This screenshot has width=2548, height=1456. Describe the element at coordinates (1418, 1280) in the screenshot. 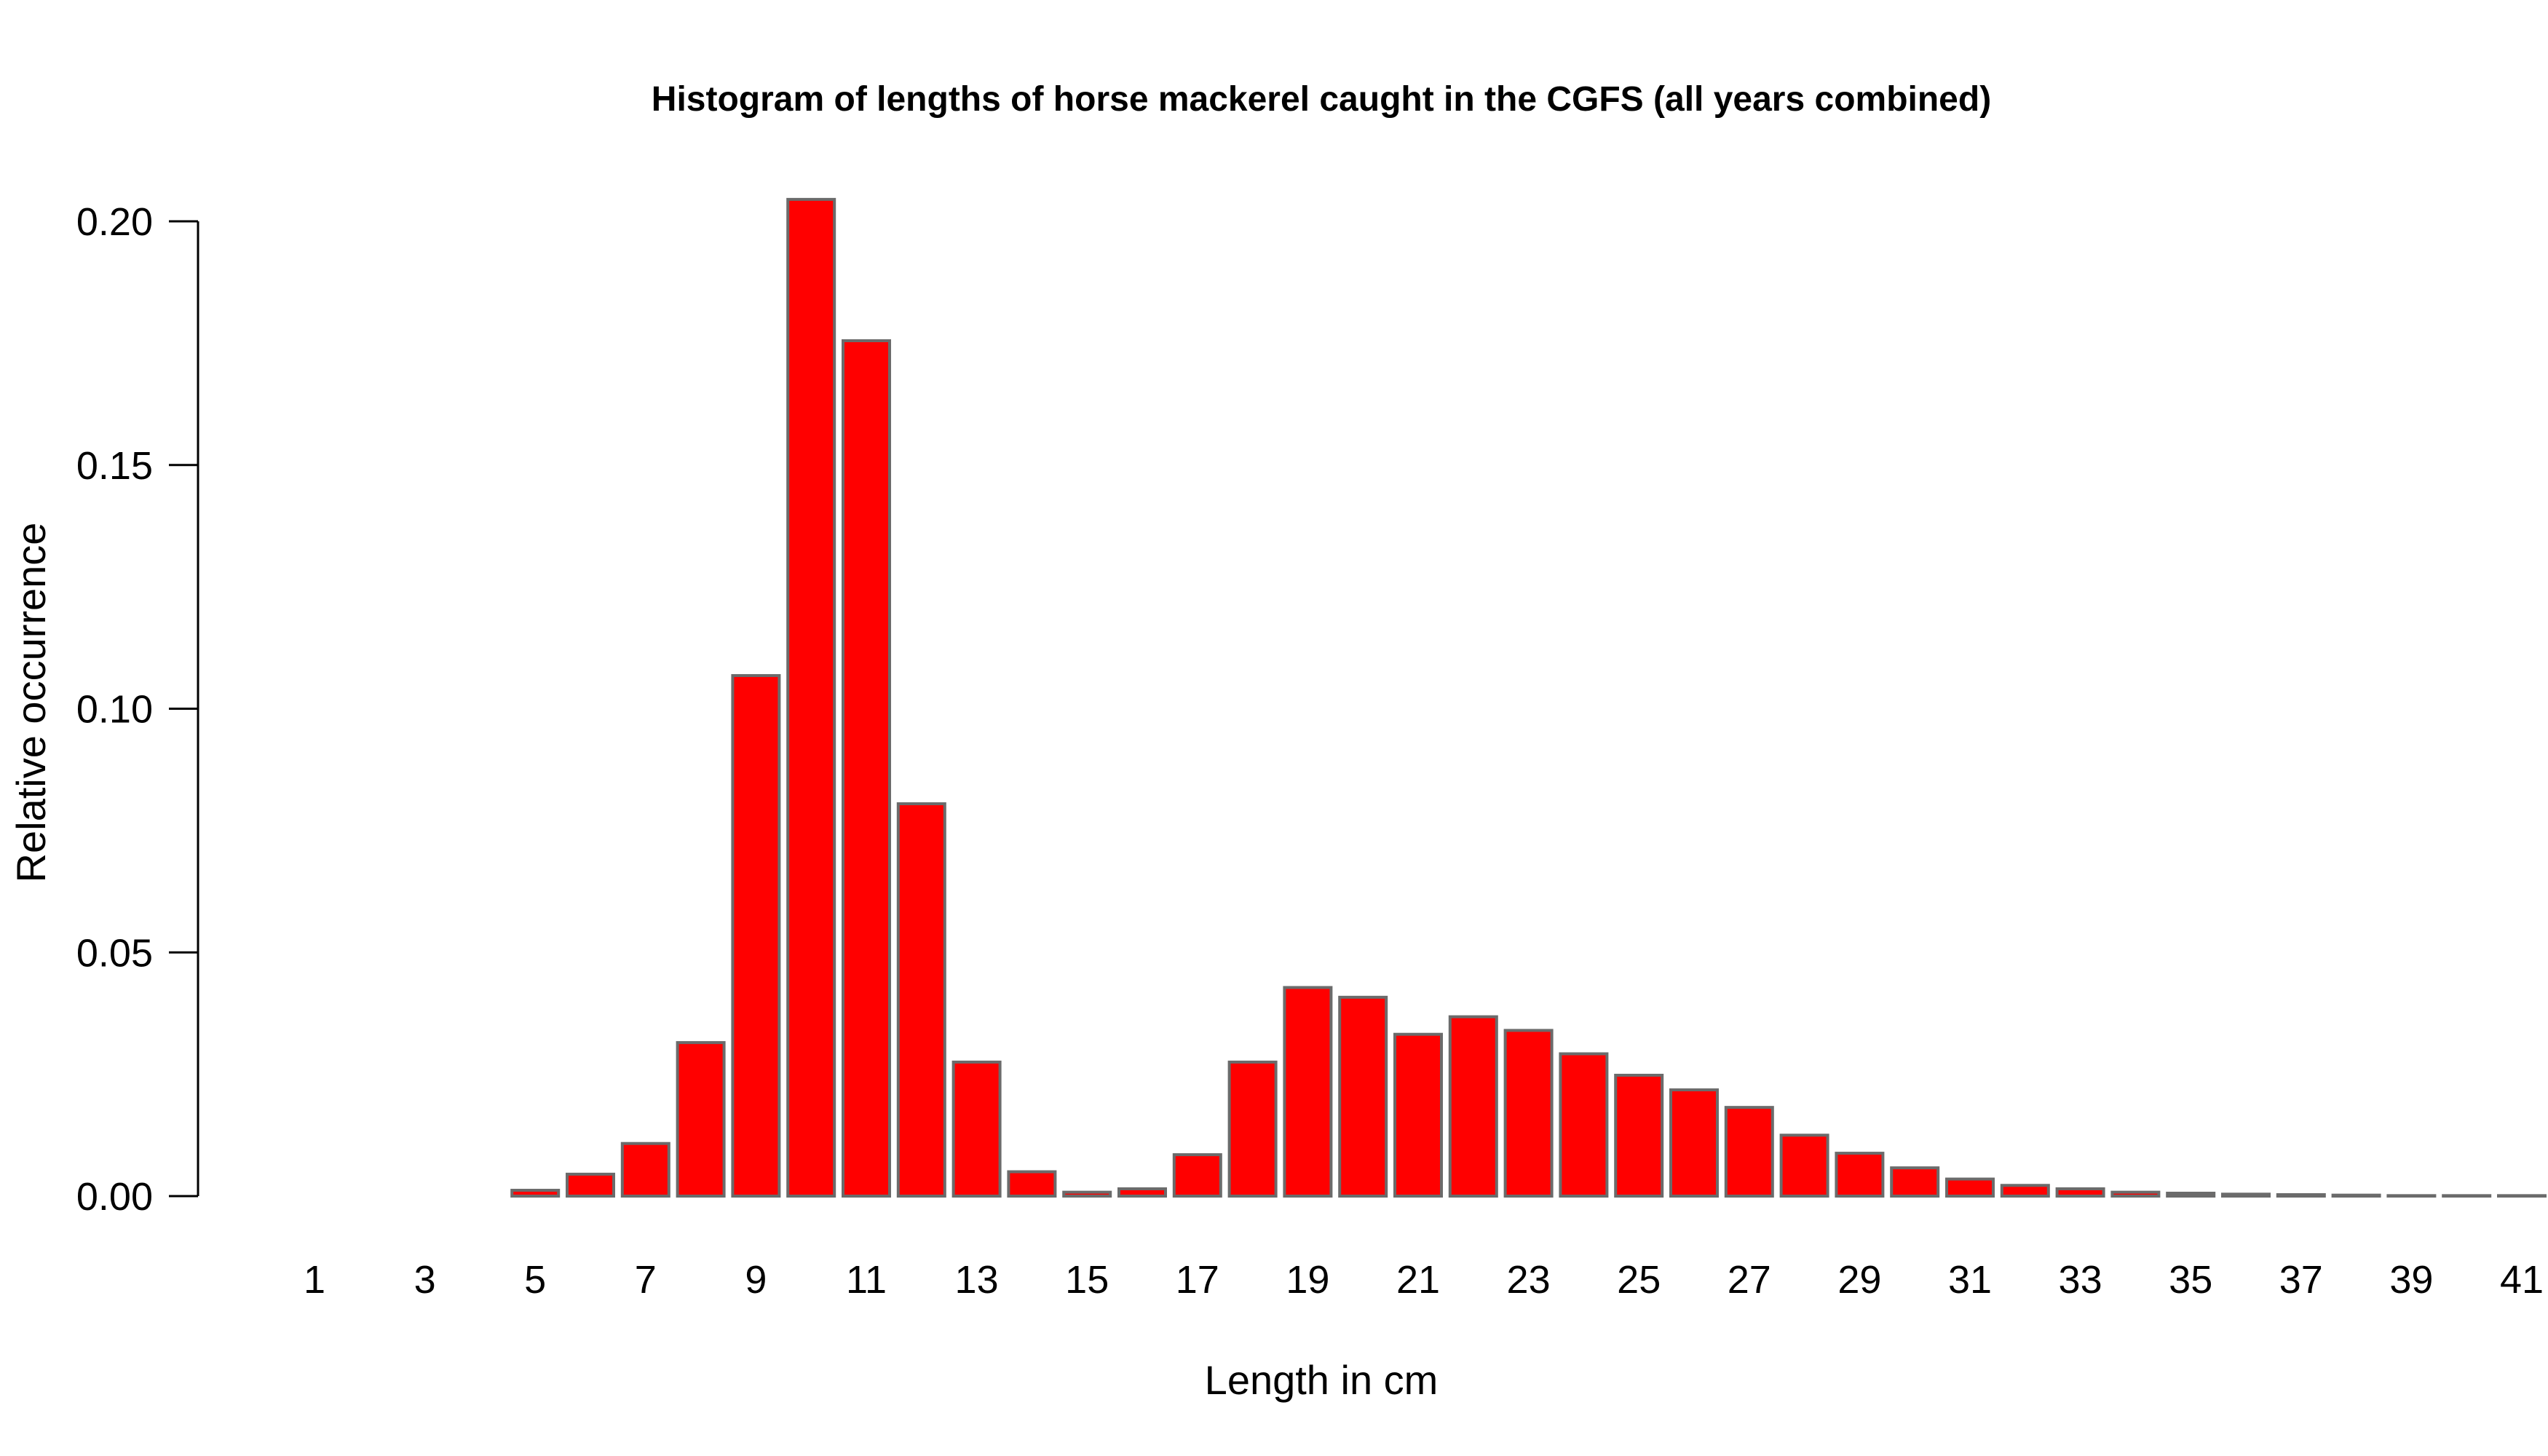

I see `x-tick-label: 21` at that location.